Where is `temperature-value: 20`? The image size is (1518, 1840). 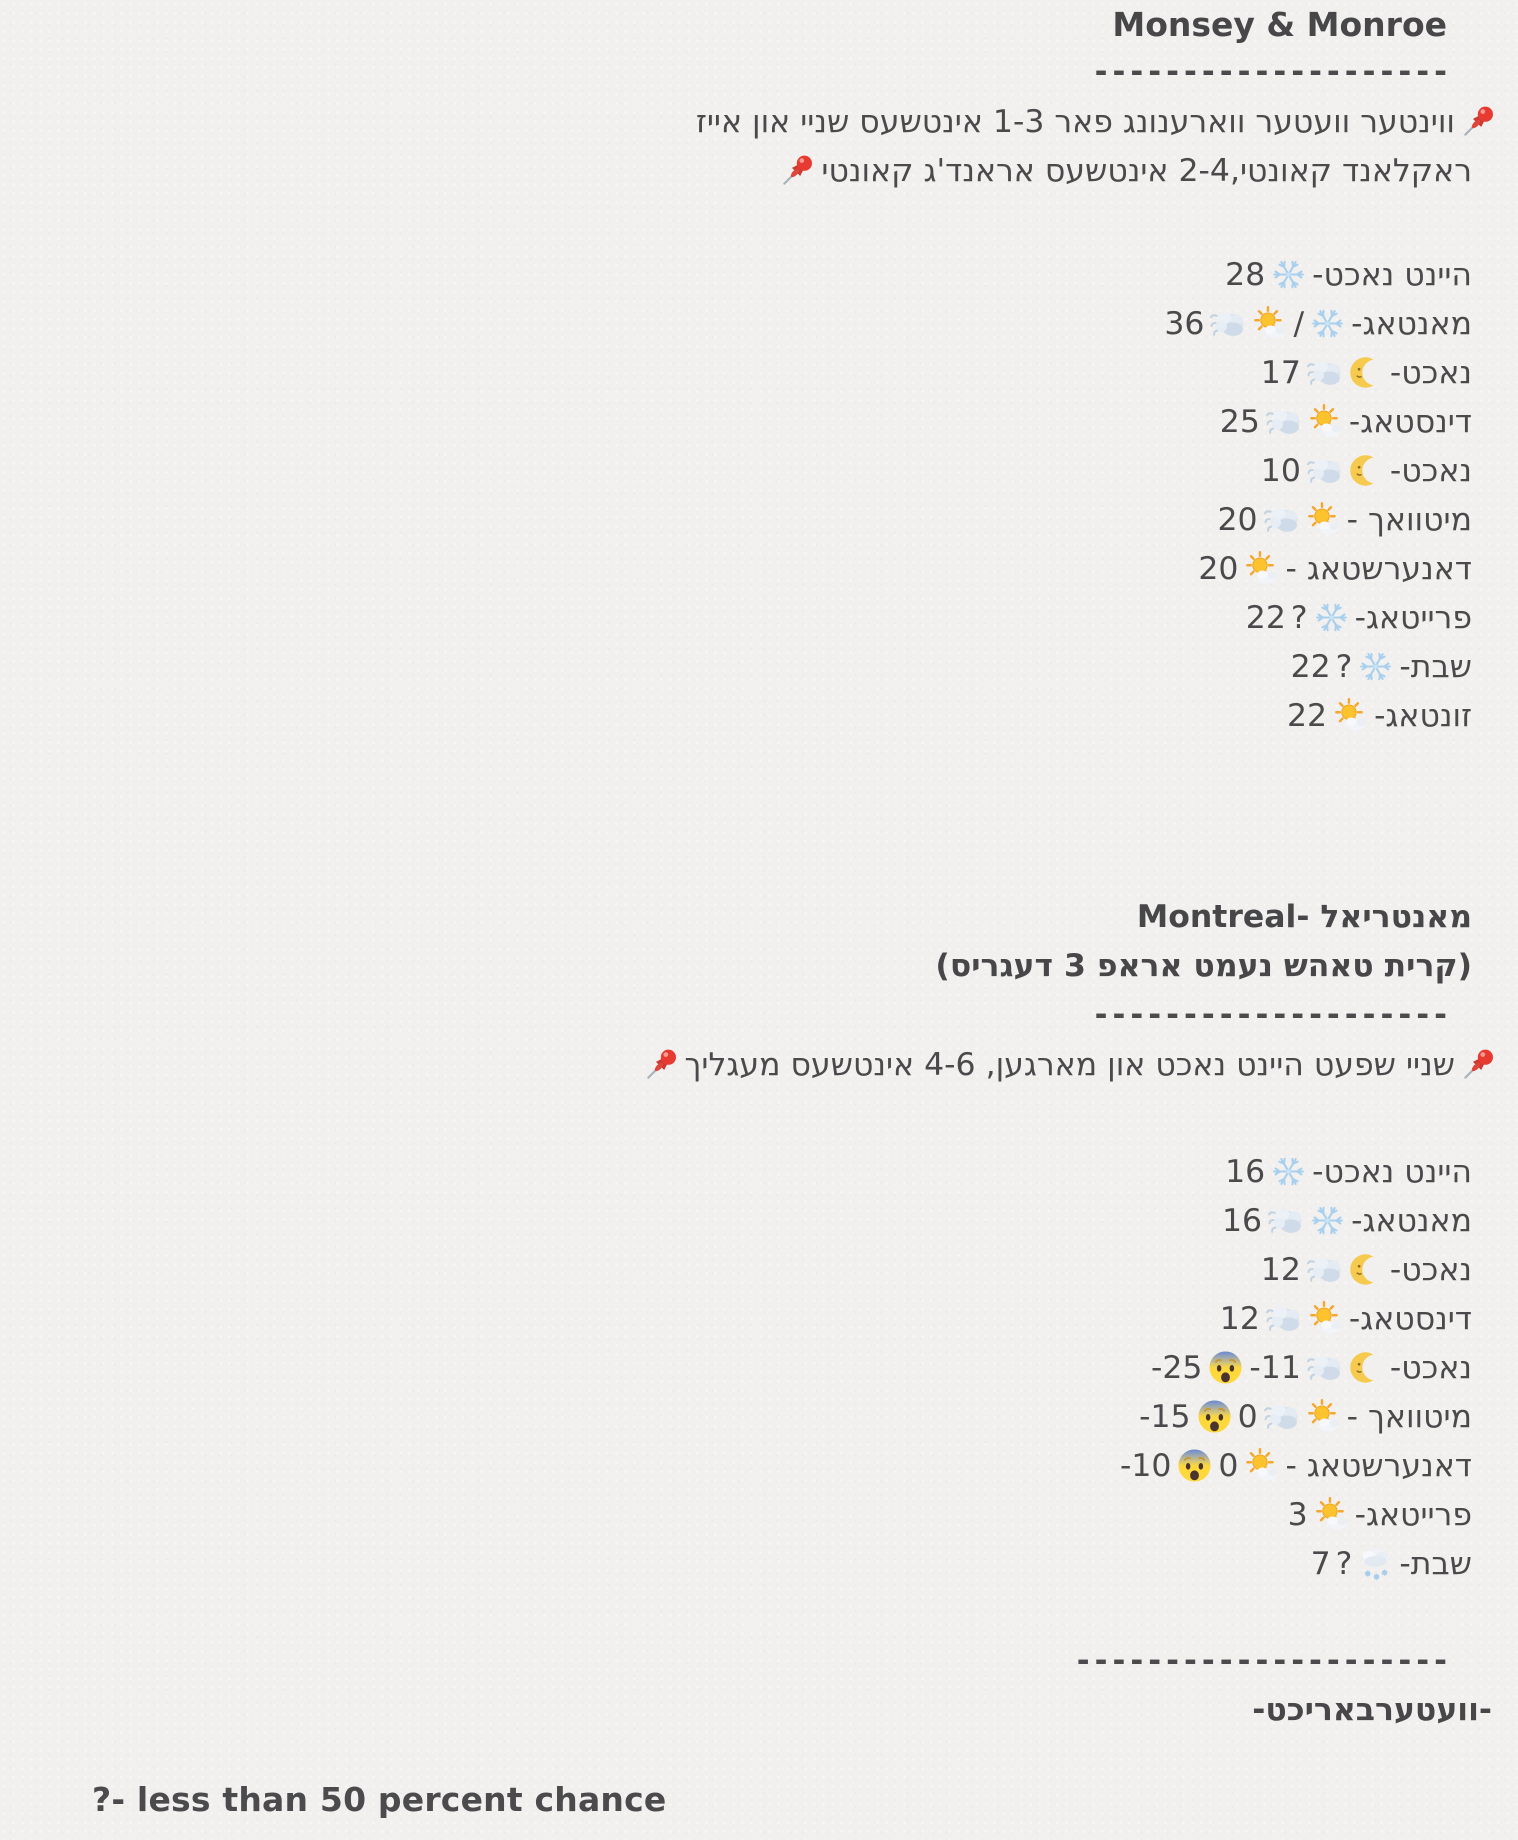 temperature-value: 20 is located at coordinates (1237, 519).